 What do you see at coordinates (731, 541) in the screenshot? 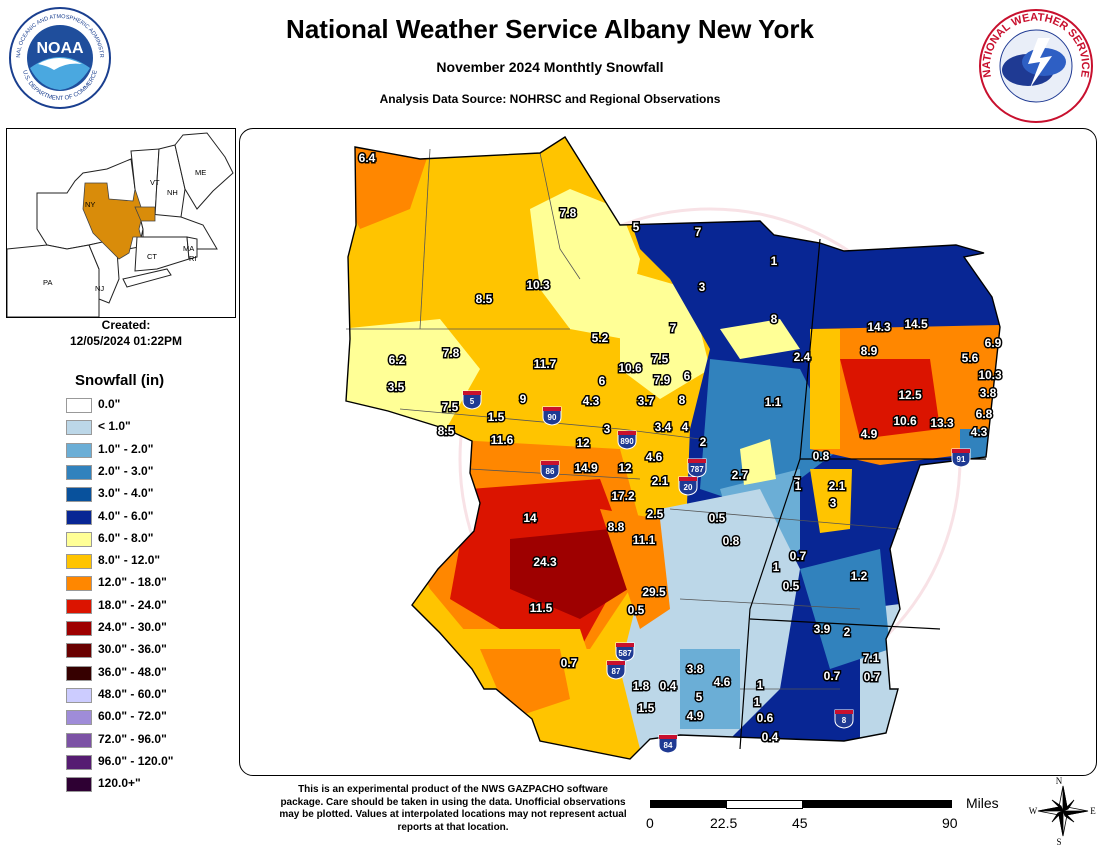
I see `observation-value: 0.8` at bounding box center [731, 541].